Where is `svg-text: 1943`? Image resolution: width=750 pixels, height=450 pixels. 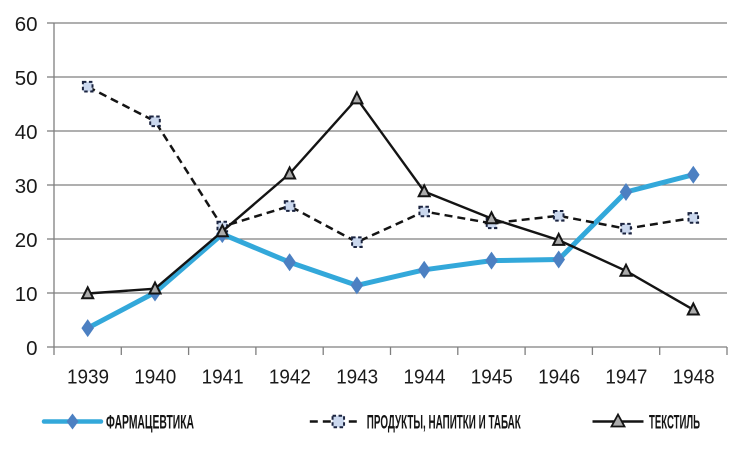
svg-text: 1943 is located at coordinates (357, 377).